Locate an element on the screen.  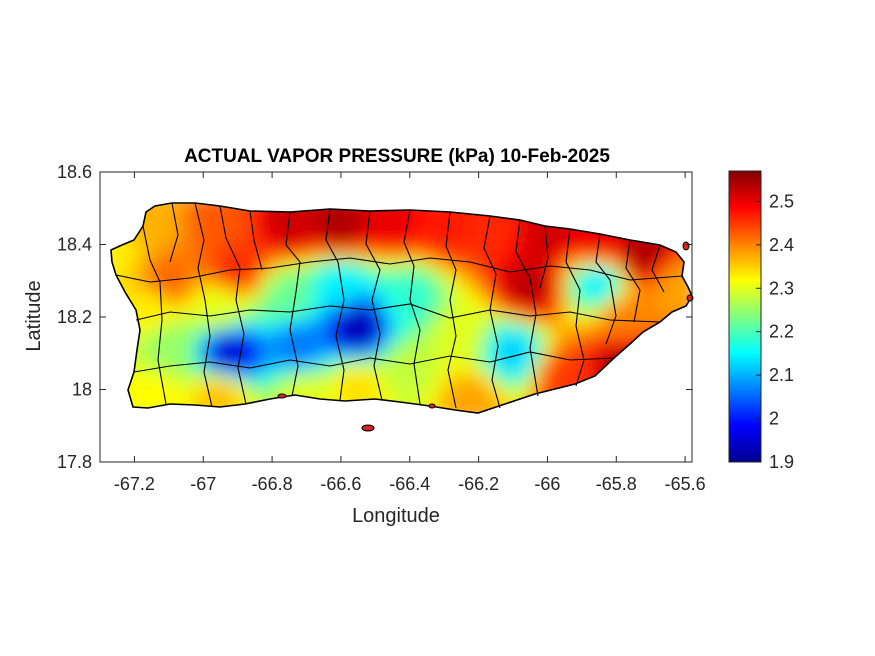
x-tick-label: -66.8 is located at coordinates (272, 484).